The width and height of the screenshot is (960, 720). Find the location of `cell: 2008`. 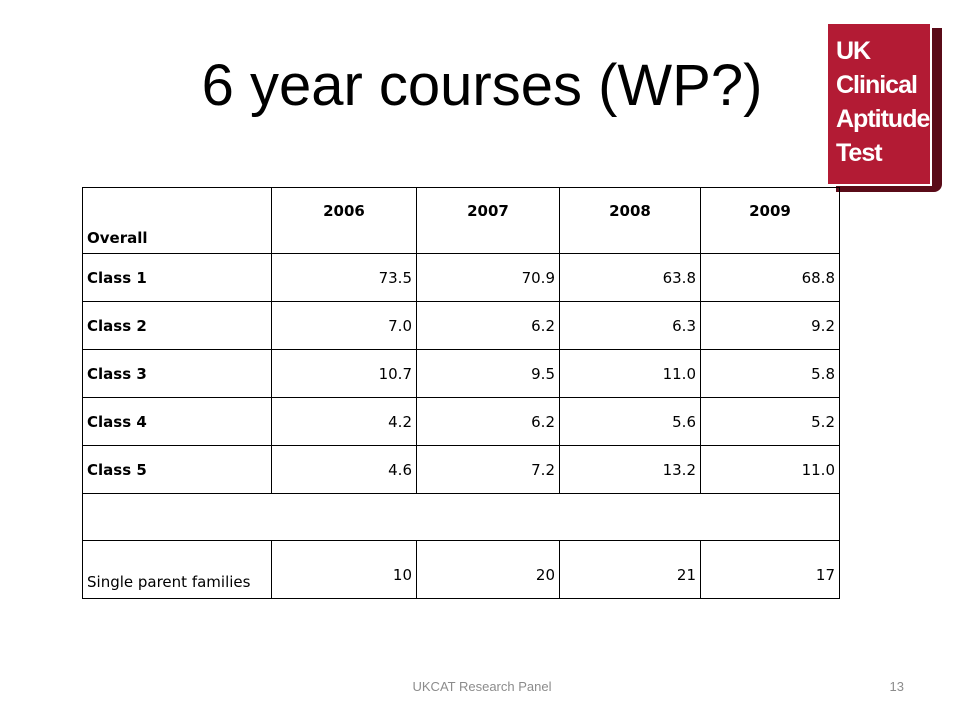

cell: 2008 is located at coordinates (630, 220).